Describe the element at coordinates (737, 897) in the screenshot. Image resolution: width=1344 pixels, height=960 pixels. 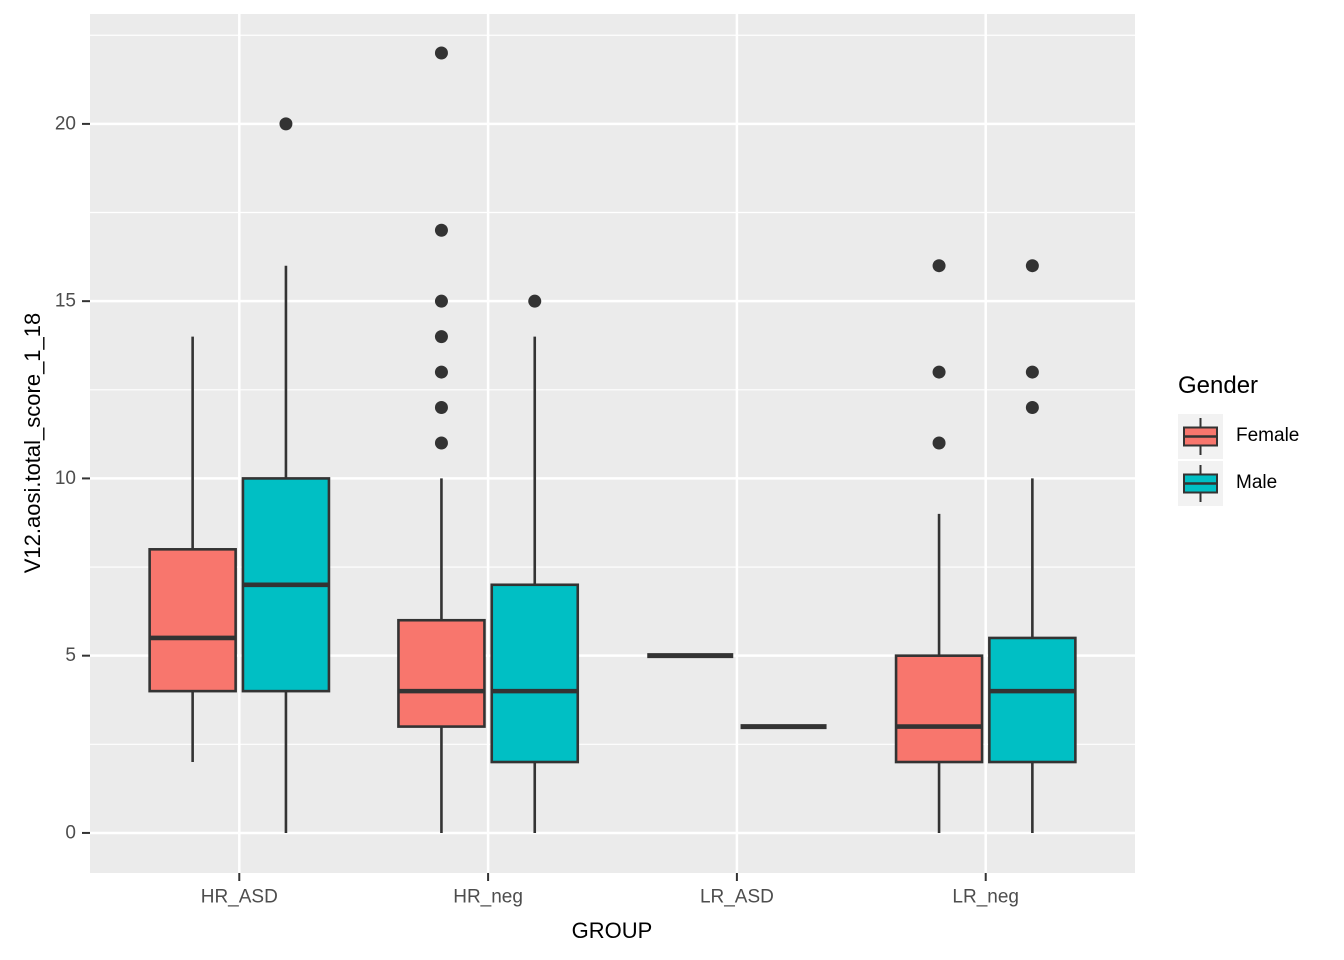
I see `x-tick-label: LR_ASD` at that location.